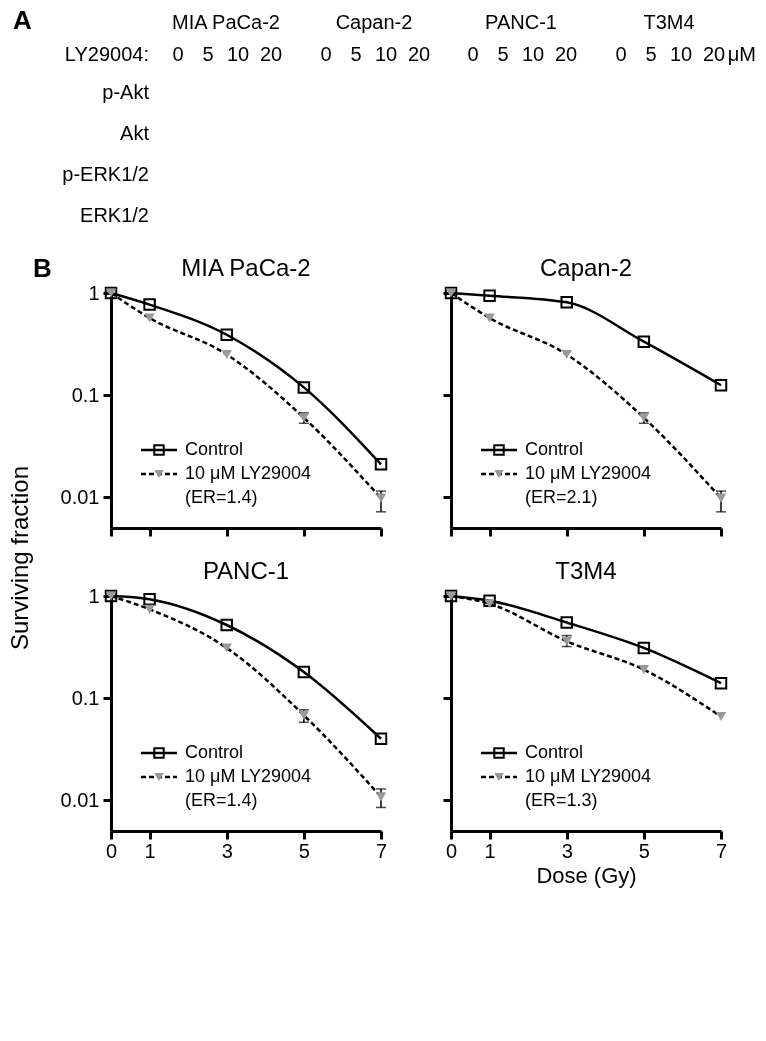 This screenshot has height=1041, width=766. I want to click on chart-title: PANC-1, so click(246, 570).